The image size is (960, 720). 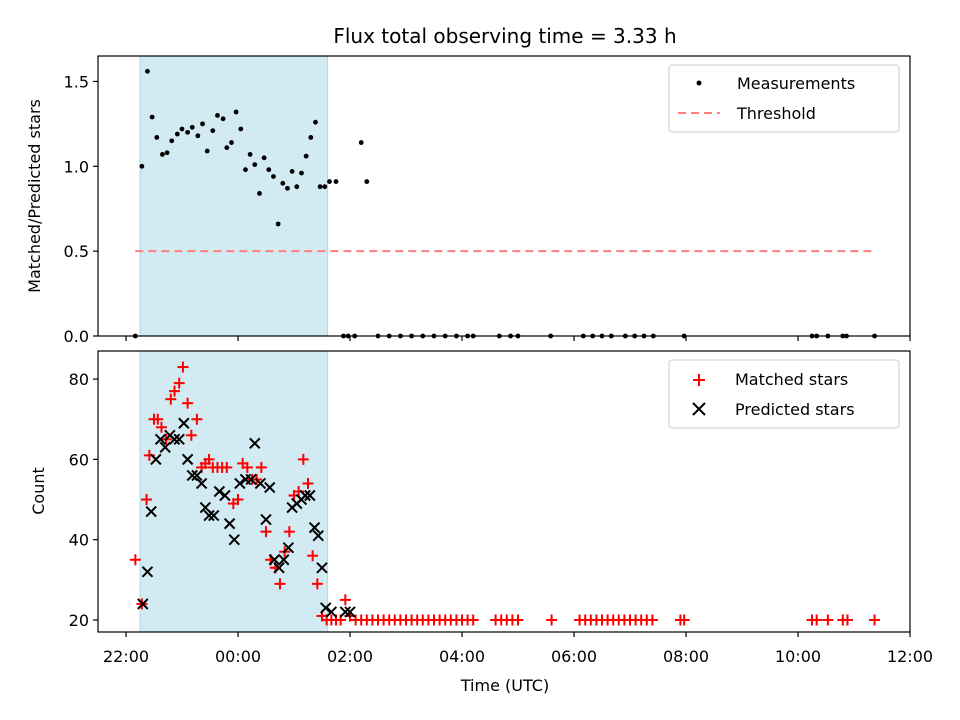 I want to click on x-tick-label: 08:00, so click(x=686, y=656).